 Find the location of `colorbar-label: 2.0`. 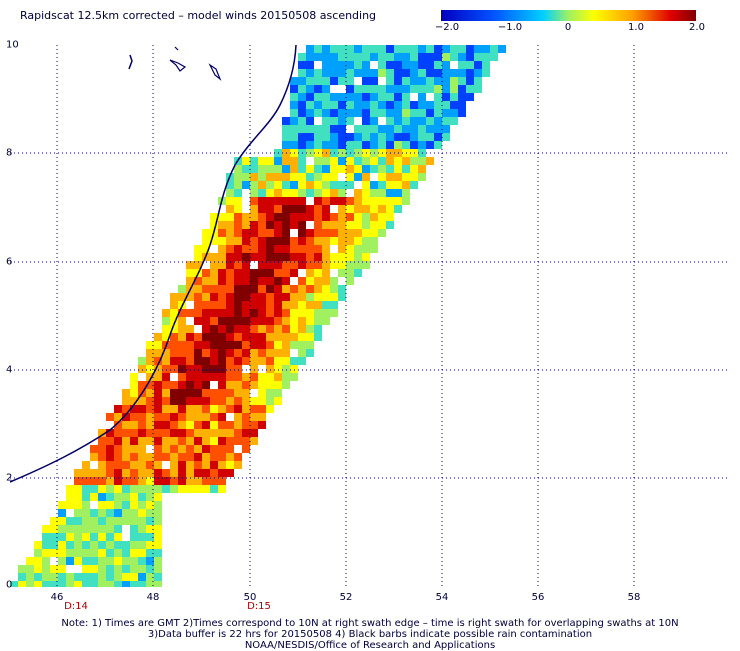

colorbar-label: 2.0 is located at coordinates (697, 27).